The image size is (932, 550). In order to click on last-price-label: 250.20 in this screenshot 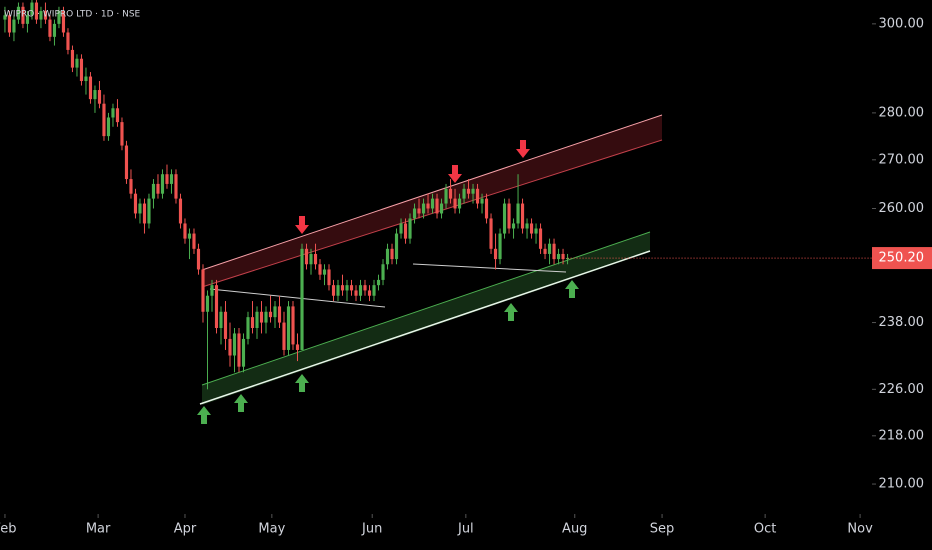, I will do `click(902, 258)`.